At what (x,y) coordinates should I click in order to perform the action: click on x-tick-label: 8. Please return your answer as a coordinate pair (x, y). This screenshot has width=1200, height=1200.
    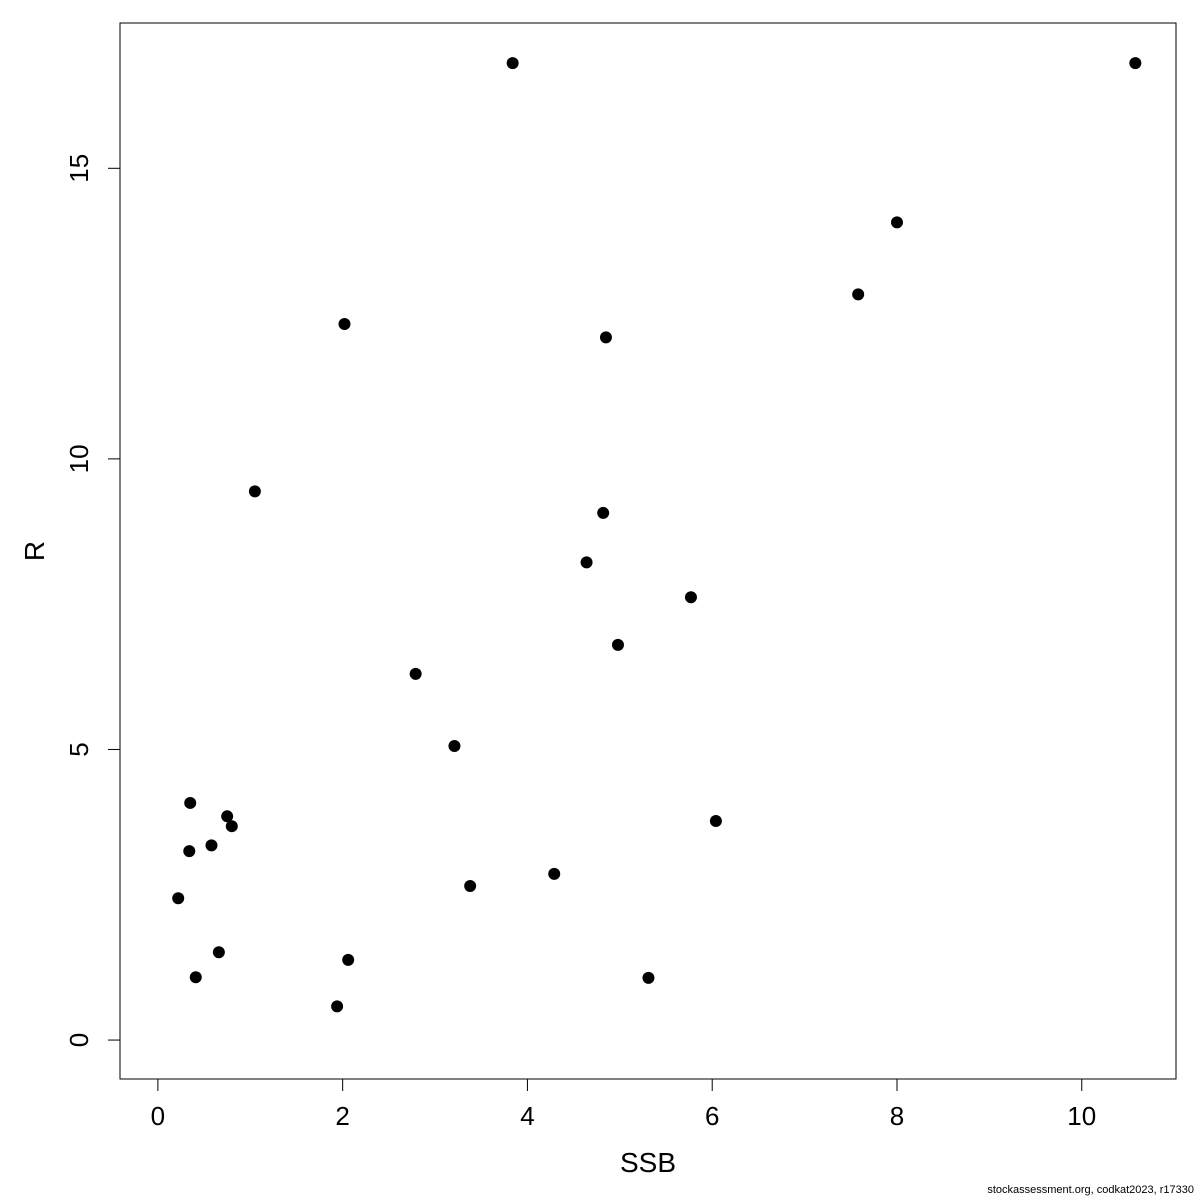
    Looking at the image, I should click on (897, 1116).